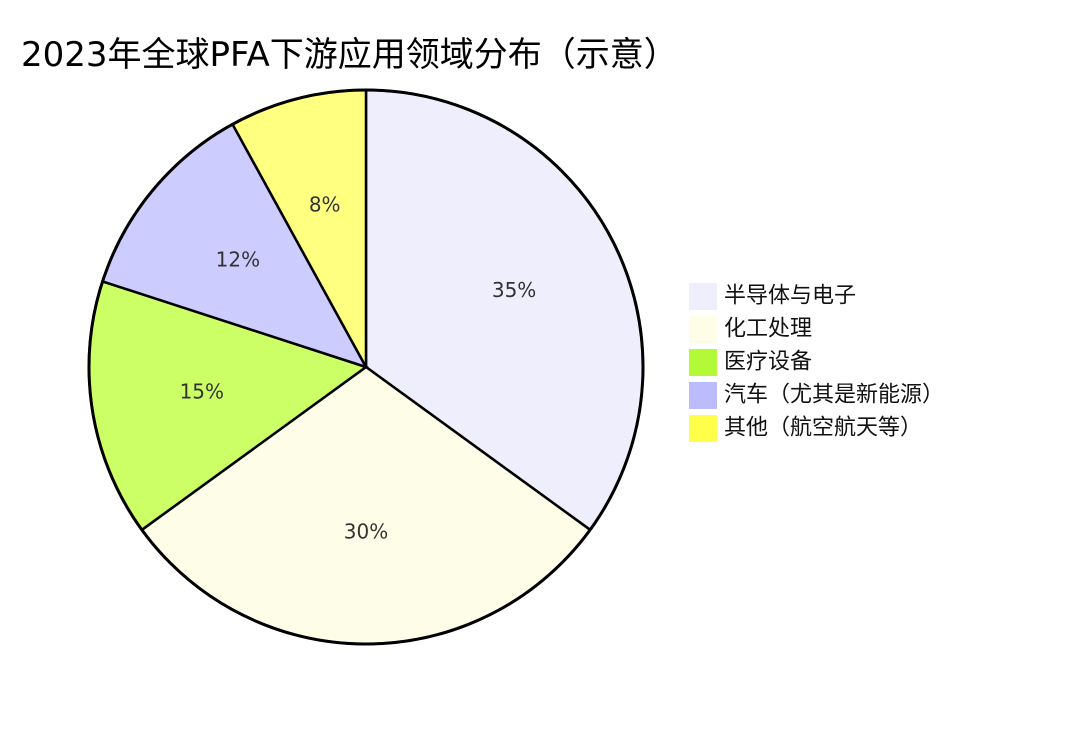  What do you see at coordinates (768, 362) in the screenshot?
I see `legend-label: 医疗设备` at bounding box center [768, 362].